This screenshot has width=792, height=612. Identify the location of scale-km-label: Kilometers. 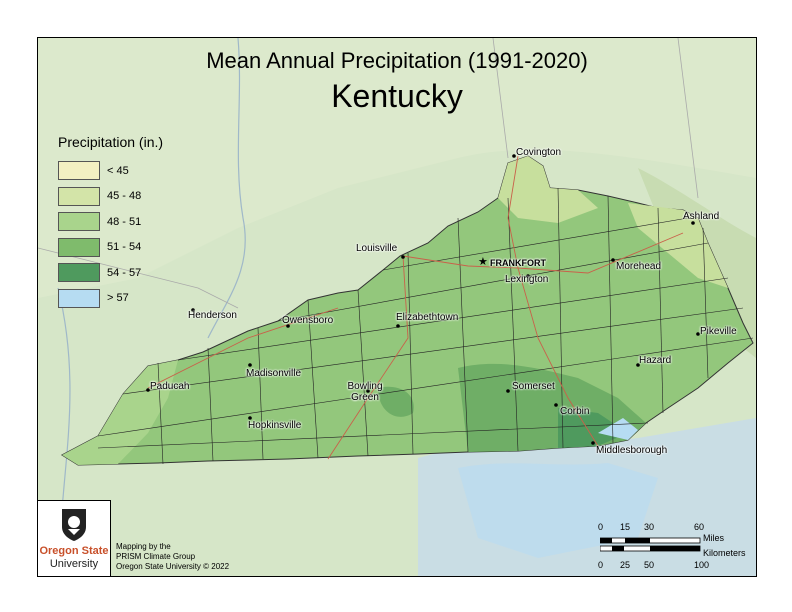
(724, 553).